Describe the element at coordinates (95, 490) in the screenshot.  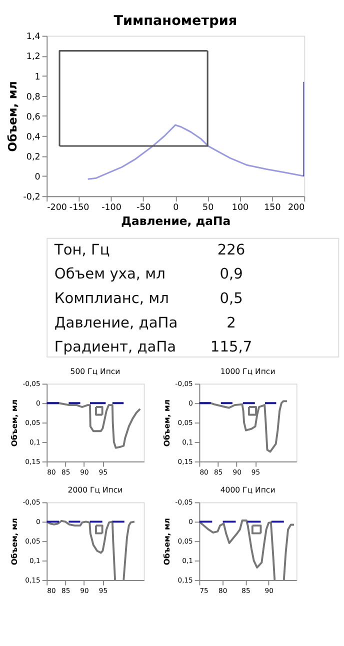
I see `chart-title: 2000 Гц Ипси` at that location.